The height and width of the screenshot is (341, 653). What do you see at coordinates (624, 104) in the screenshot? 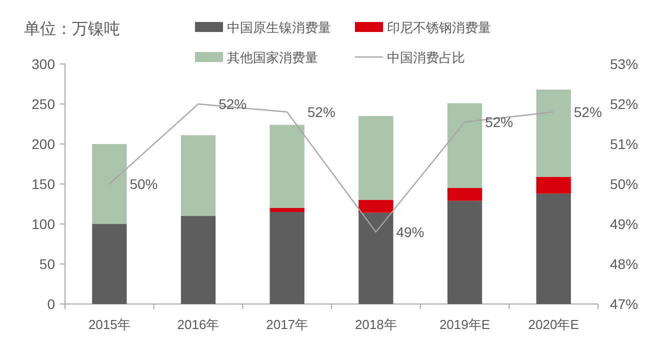
I see `y2-tick-label: 52%` at bounding box center [624, 104].